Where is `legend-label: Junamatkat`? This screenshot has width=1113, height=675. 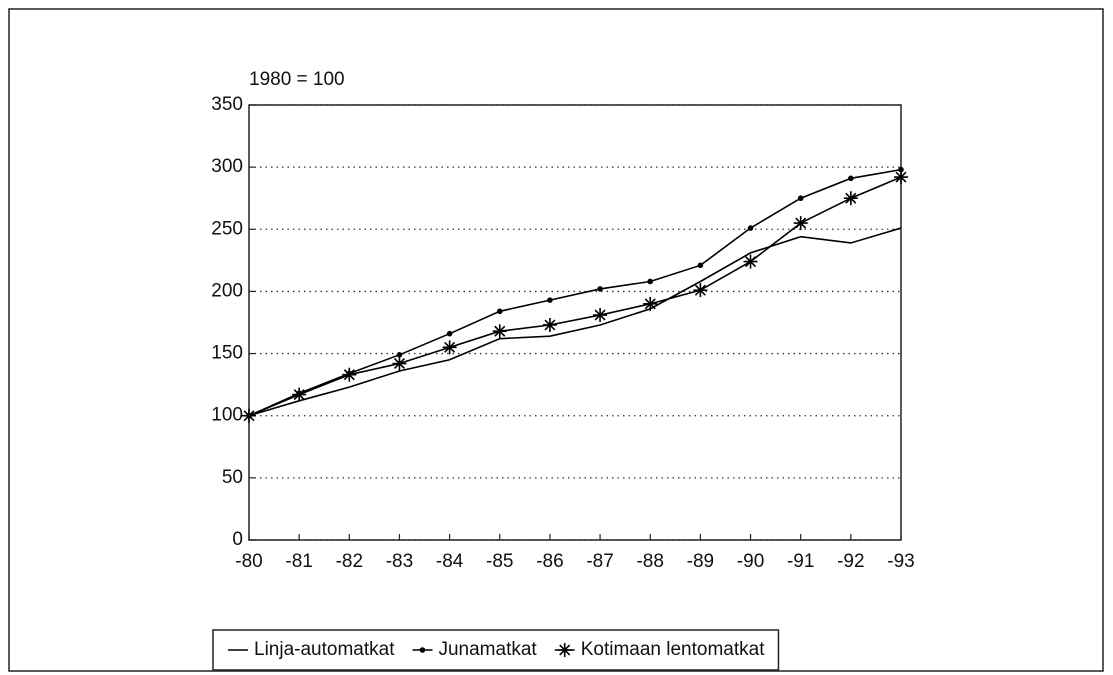 legend-label: Junamatkat is located at coordinates (487, 649).